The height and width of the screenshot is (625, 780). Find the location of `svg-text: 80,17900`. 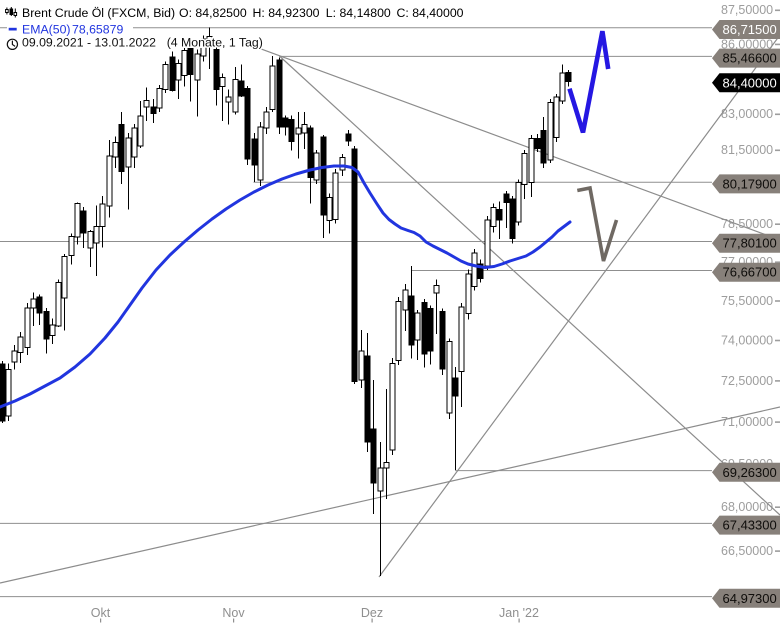

svg-text: 80,17900 is located at coordinates (750, 183).